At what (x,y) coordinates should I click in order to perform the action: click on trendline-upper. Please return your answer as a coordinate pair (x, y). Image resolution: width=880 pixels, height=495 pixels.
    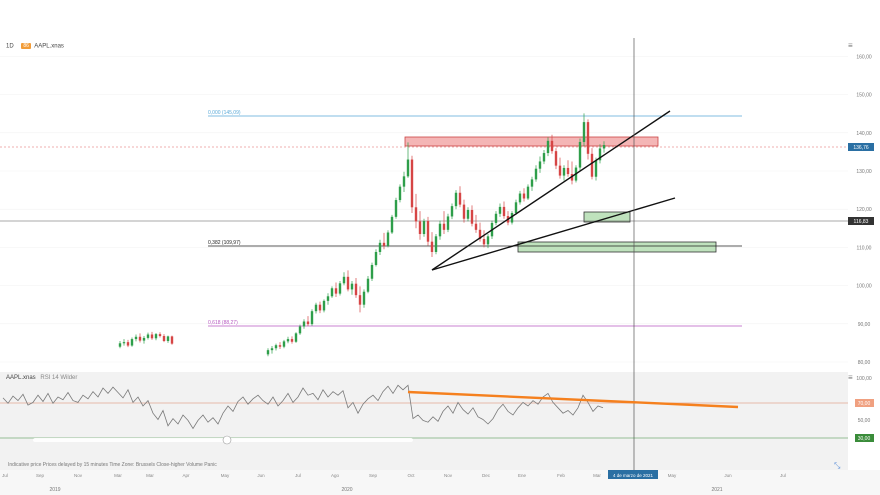
    Looking at the image, I should click on (551, 190).